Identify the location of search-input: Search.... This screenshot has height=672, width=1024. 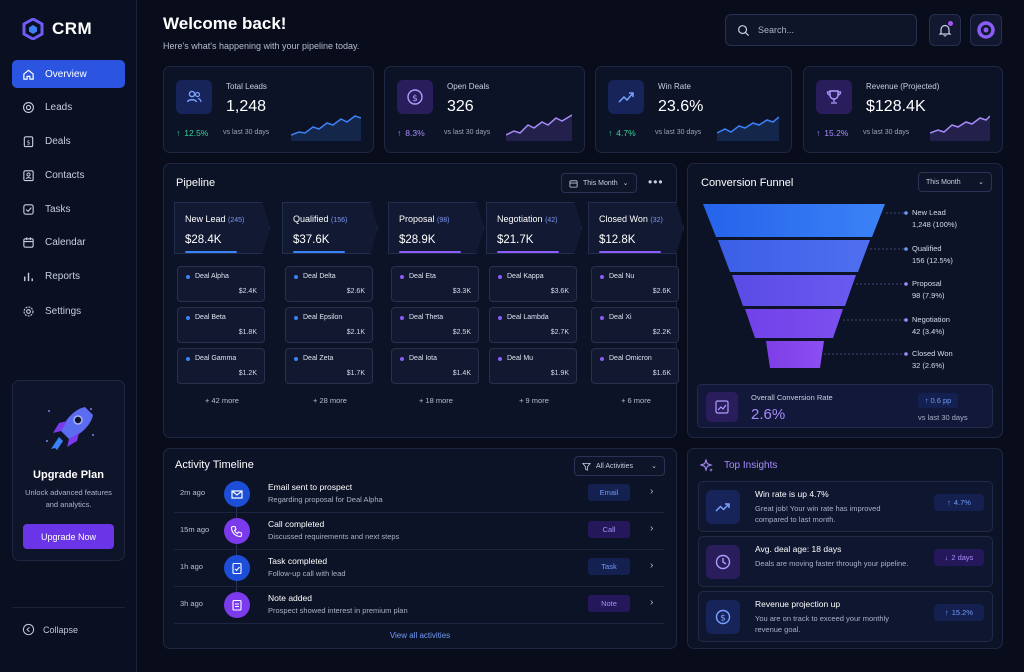
(821, 30).